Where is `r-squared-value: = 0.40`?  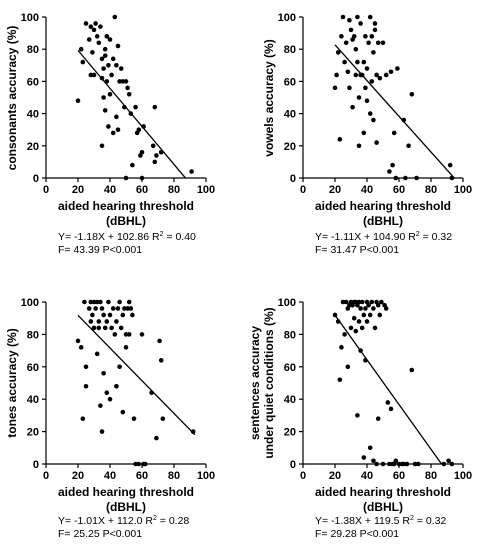
r-squared-value: = 0.40 is located at coordinates (179, 237).